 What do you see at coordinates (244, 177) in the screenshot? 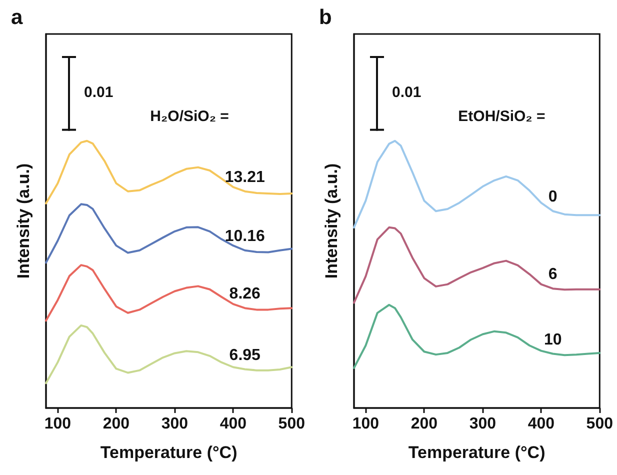
I see `series-label: 13.21` at bounding box center [244, 177].